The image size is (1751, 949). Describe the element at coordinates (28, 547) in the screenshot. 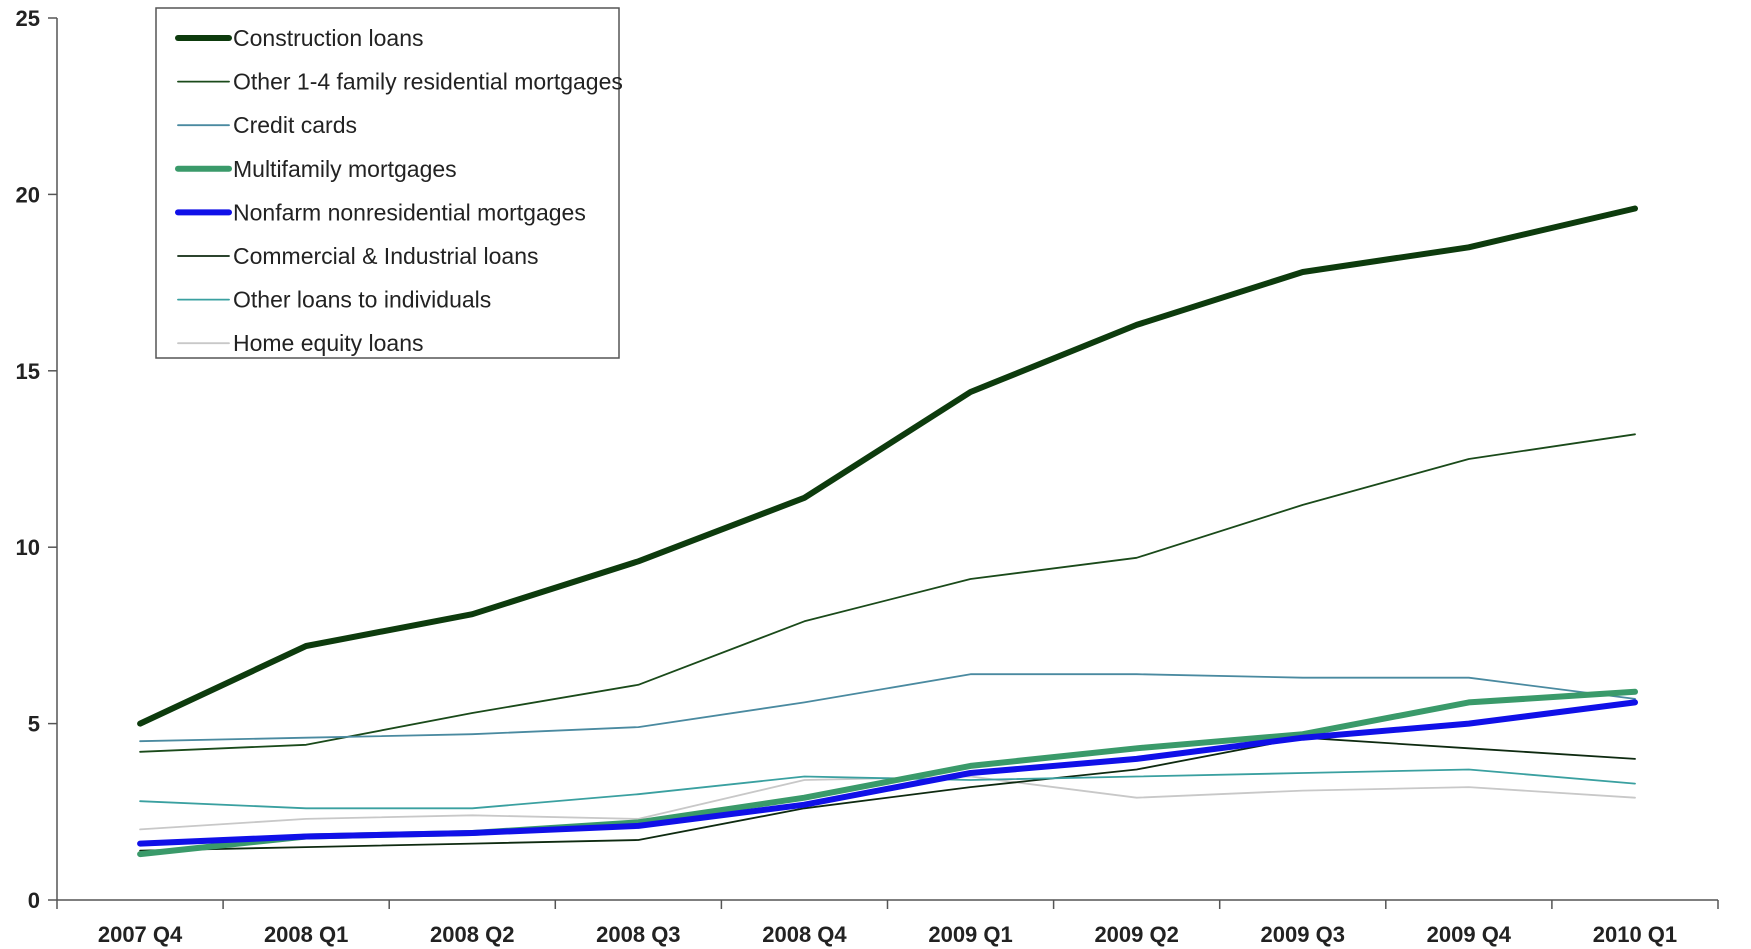

I see `y-tick-label: 10` at that location.